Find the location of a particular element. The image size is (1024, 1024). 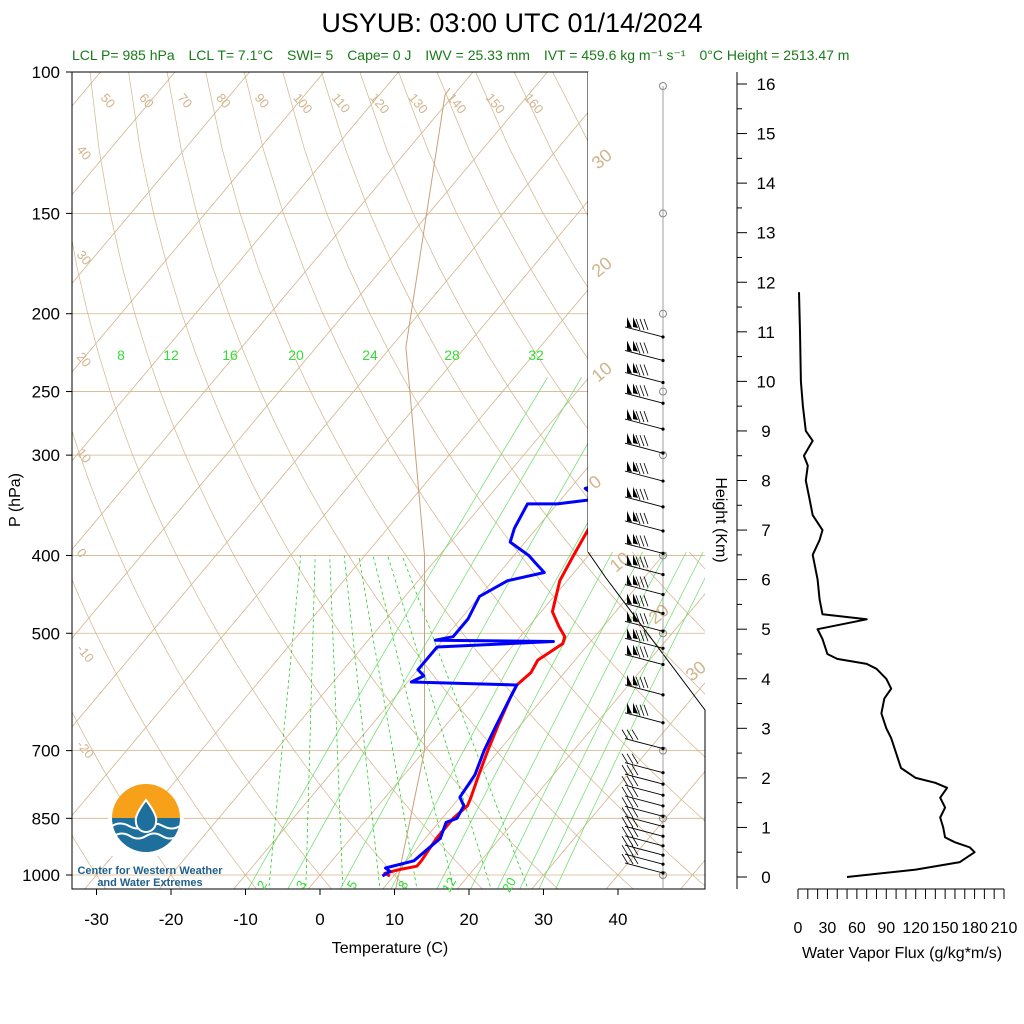

logo-line-1: Center for Western Weather is located at coordinates (150, 871).